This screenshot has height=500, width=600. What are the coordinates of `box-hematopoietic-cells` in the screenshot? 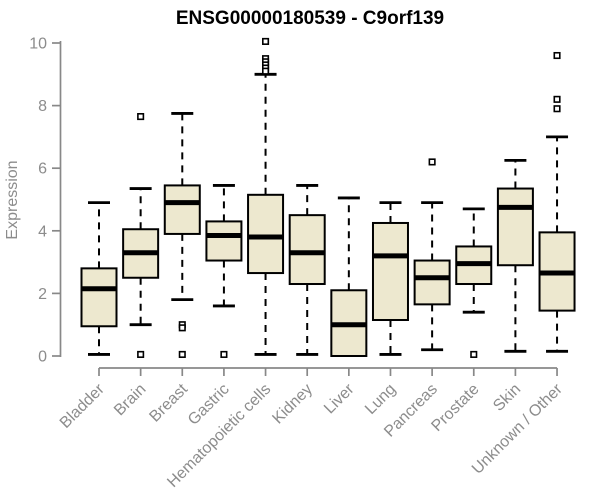 It's located at (266, 196).